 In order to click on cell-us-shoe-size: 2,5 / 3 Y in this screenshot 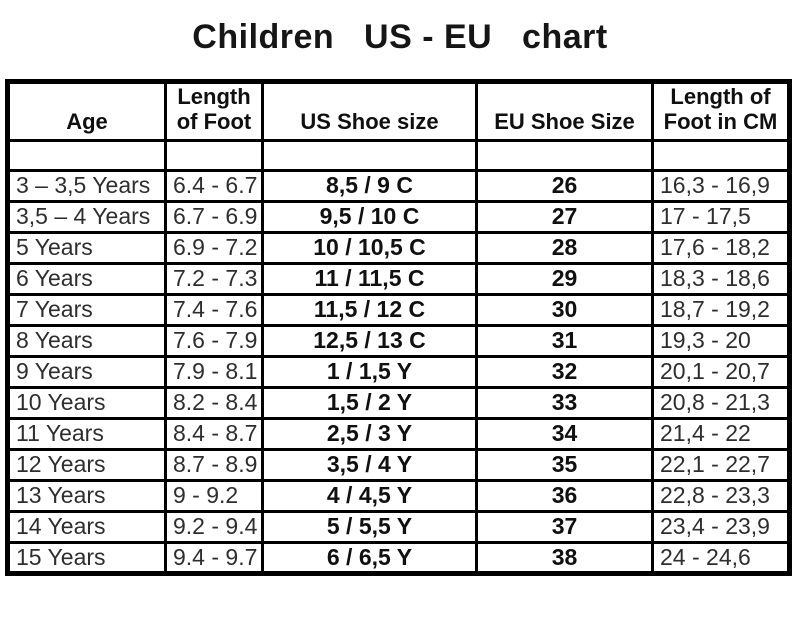, I will do `click(369, 433)`.